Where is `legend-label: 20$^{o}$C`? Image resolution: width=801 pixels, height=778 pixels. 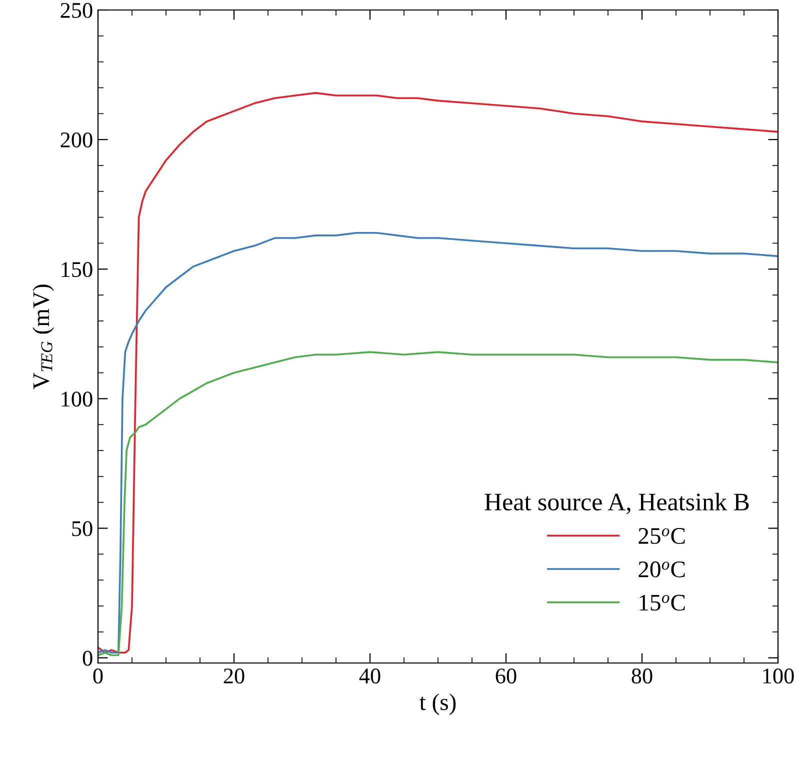
legend-label: 20$^{o}$C is located at coordinates (661, 569).